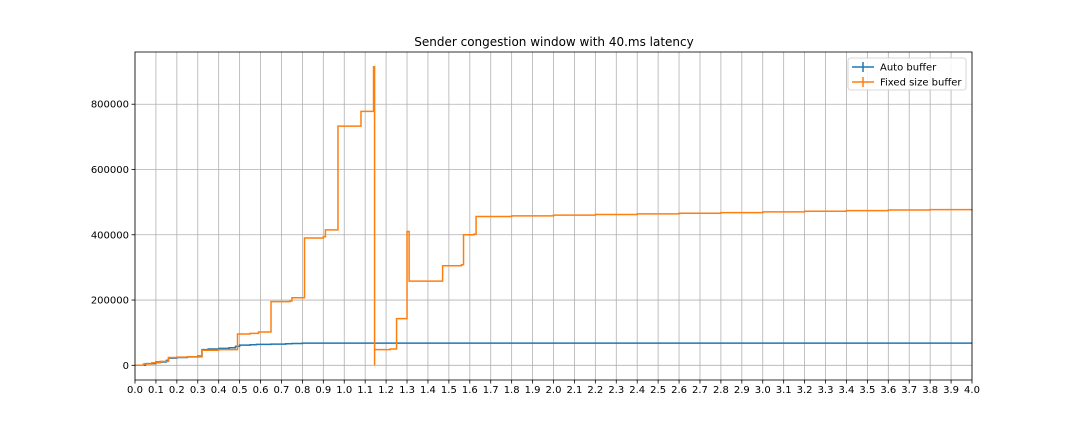 The image size is (1080, 432). I want to click on x-tick-label: 3.7, so click(909, 390).